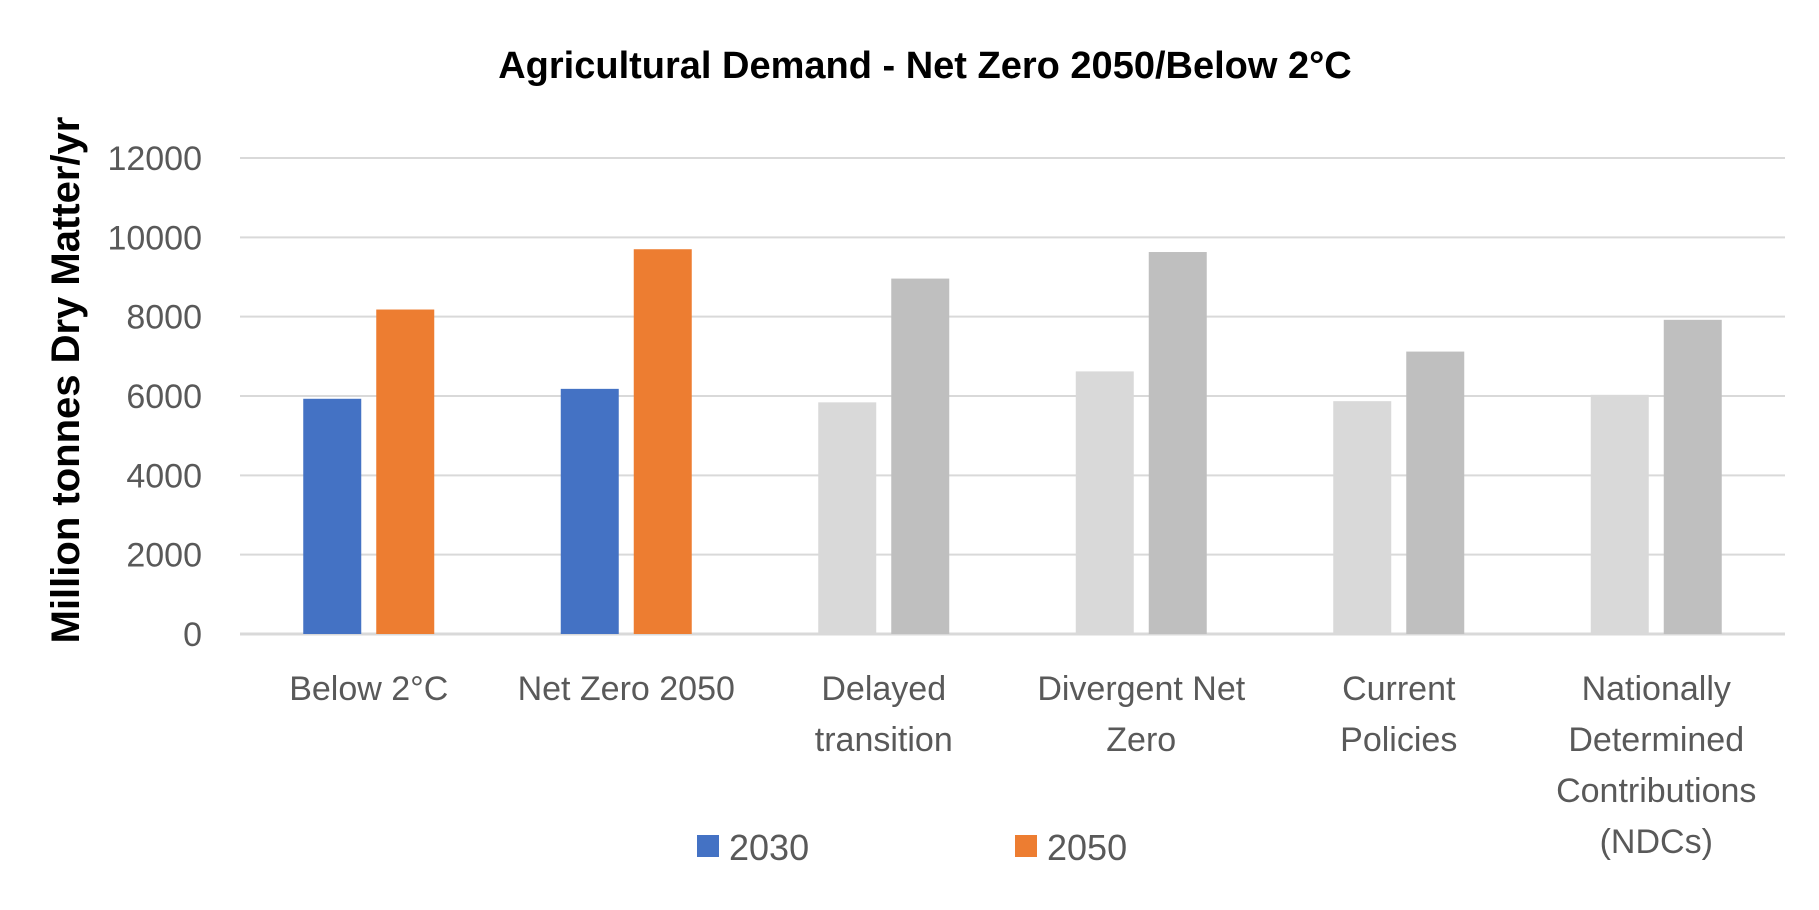 The image size is (1819, 910). I want to click on x-category-label: Below 2°C, so click(368, 689).